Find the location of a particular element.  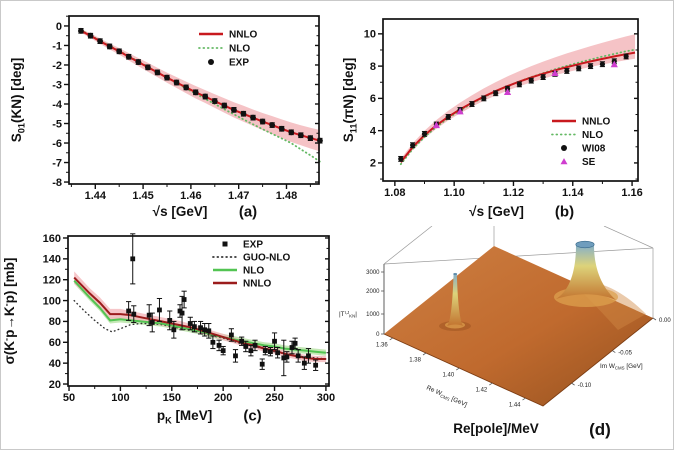

svg-text: 140 is located at coordinates (52, 260).